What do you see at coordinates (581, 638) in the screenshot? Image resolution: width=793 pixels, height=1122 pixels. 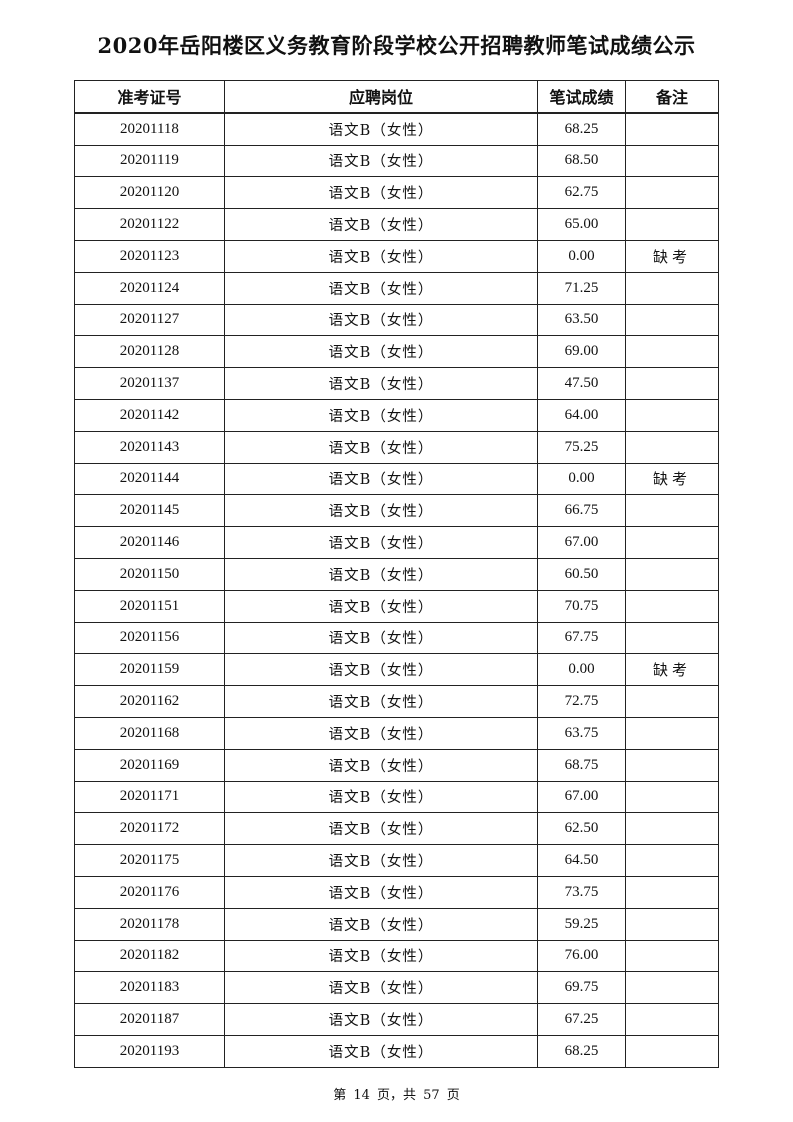 I see `cell-score: 67.75` at bounding box center [581, 638].